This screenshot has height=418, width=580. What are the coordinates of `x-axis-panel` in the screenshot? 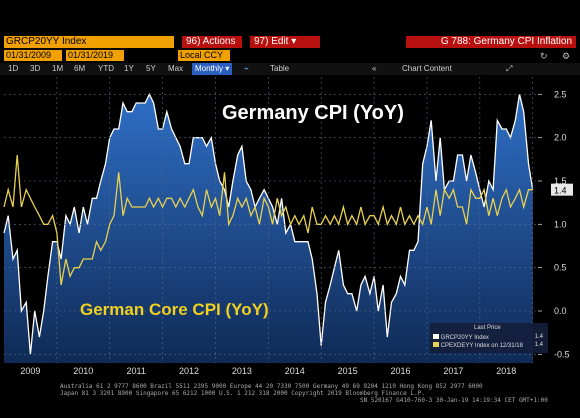 It's located at (290, 370).